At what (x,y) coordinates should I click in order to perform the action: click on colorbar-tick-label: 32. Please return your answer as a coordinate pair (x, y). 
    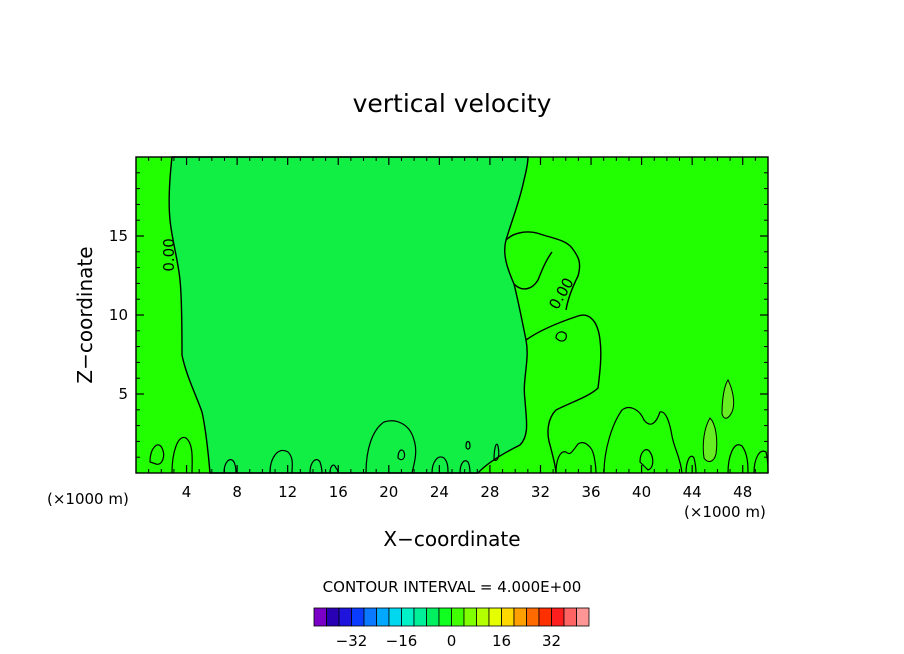
    Looking at the image, I should click on (551, 641).